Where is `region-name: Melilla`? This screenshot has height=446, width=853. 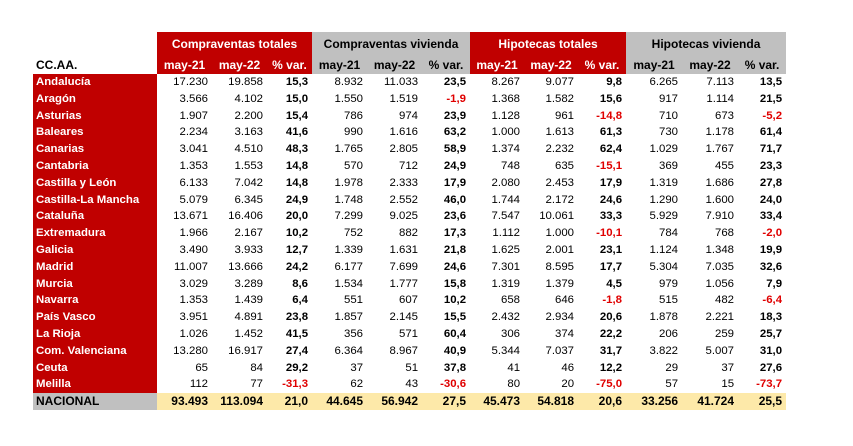
region-name: Melilla is located at coordinates (95, 385).